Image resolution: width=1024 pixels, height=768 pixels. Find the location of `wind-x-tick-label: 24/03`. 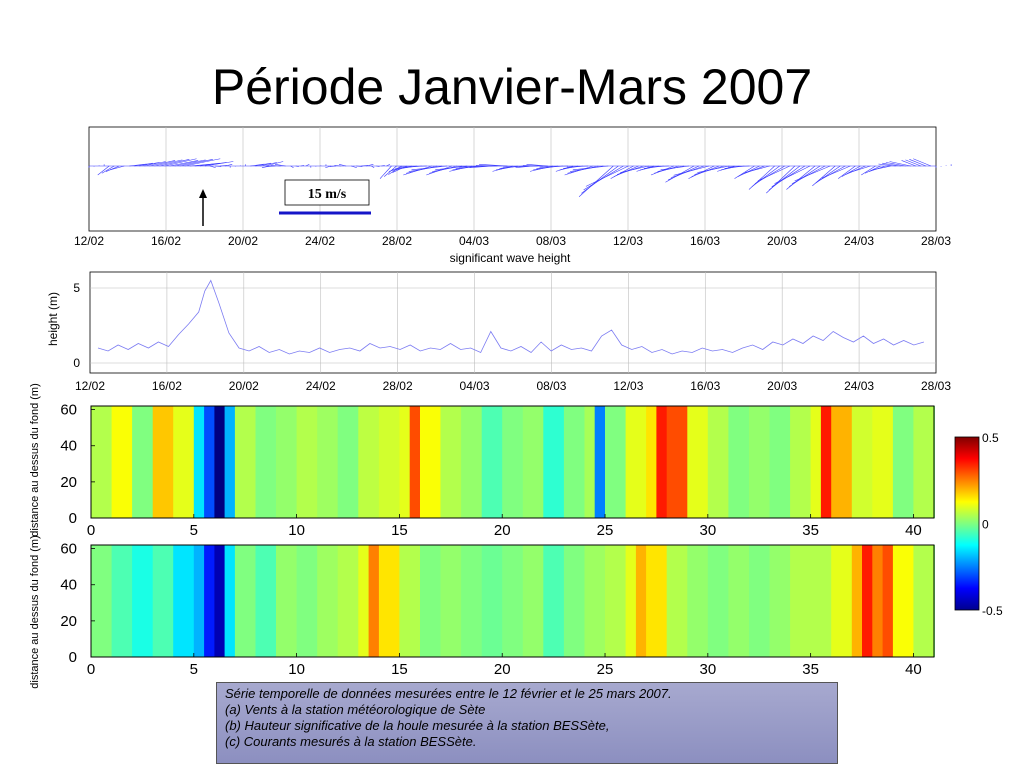

wind-x-tick-label: 24/03 is located at coordinates (859, 241).